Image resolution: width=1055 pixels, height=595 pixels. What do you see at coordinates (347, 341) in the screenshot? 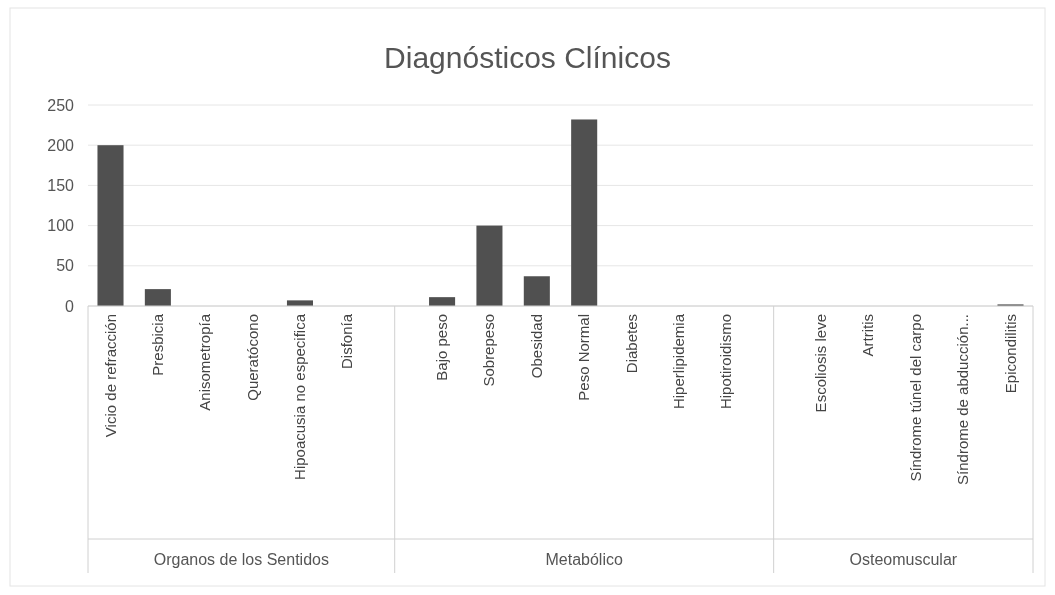
I see `x-tick-label: Disfonía` at bounding box center [347, 341].